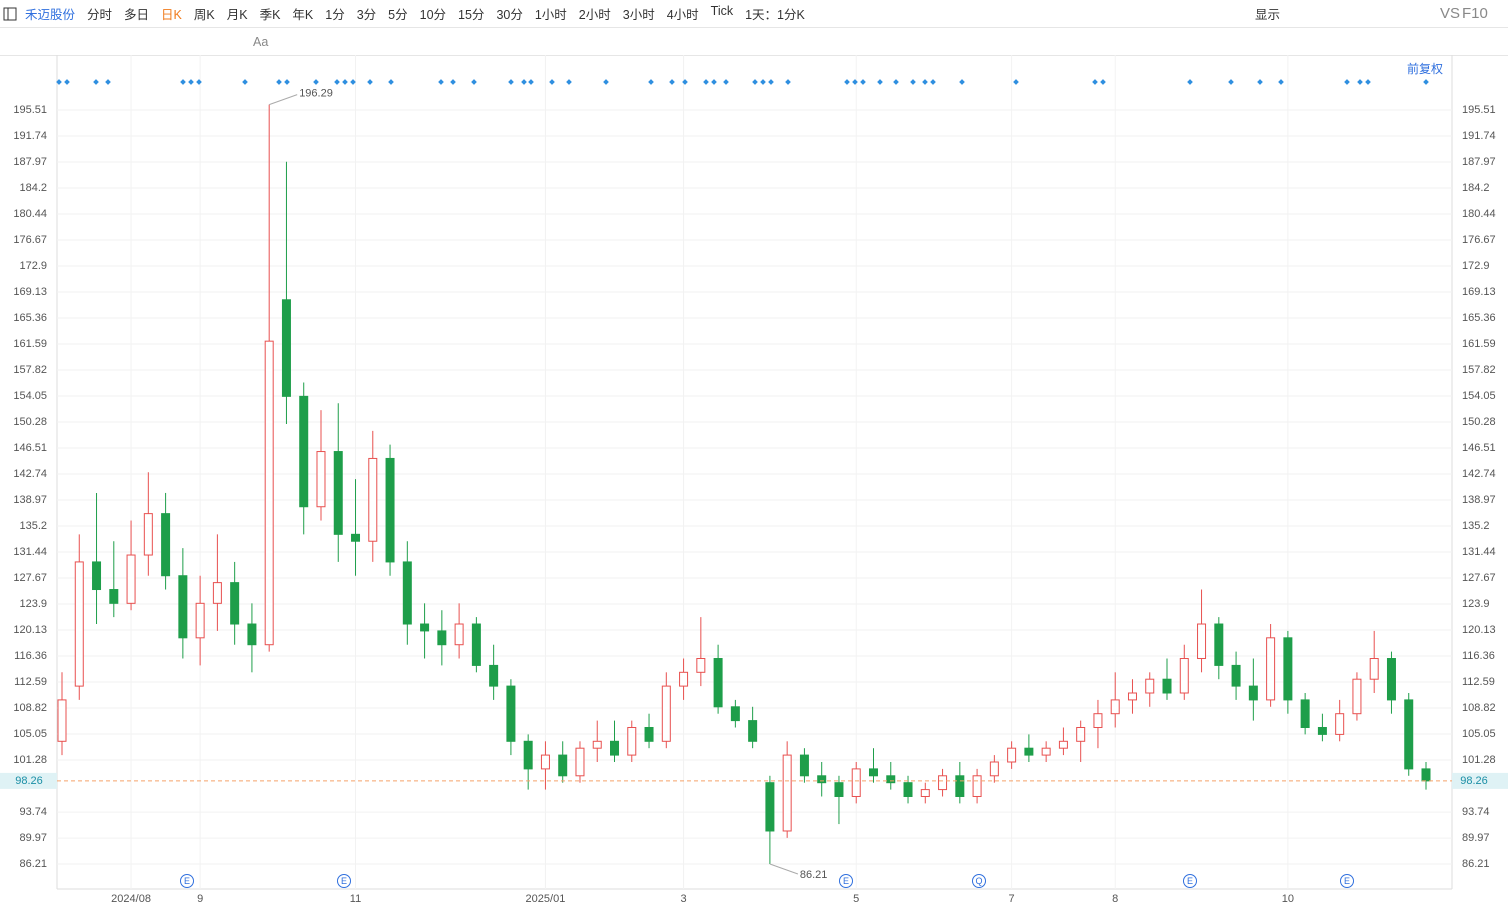  Describe the element at coordinates (187, 881) in the screenshot. I see `event-letter: E` at that location.